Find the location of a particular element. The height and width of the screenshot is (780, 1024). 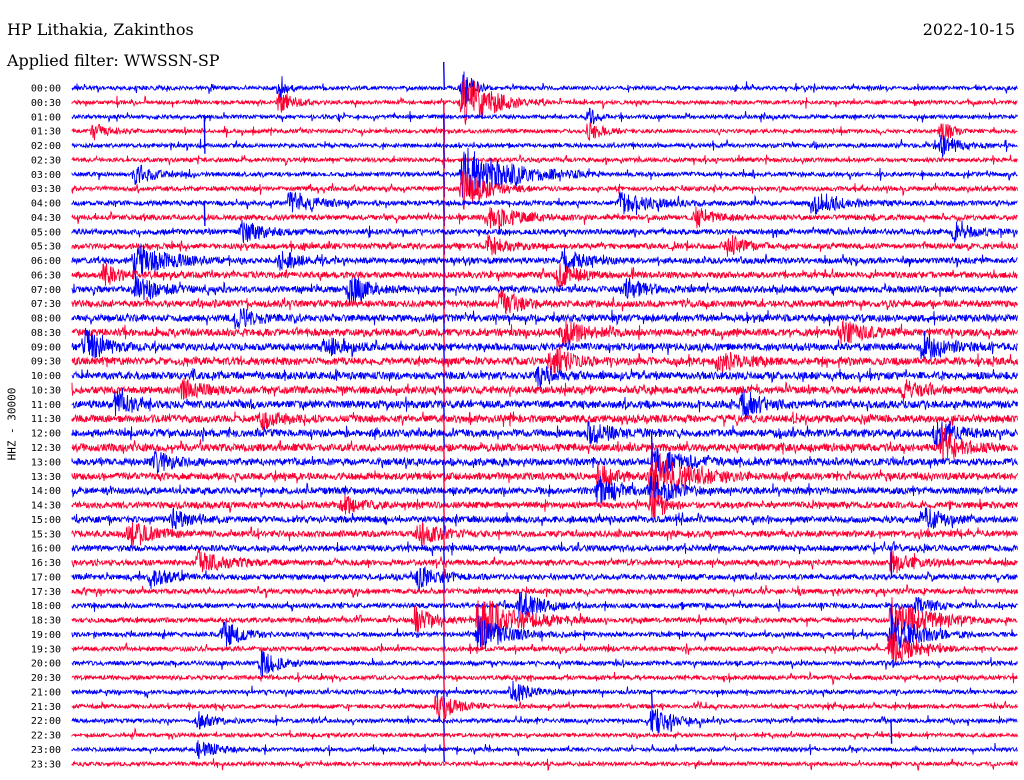

row-time-label: 01:00 is located at coordinates (46, 117).